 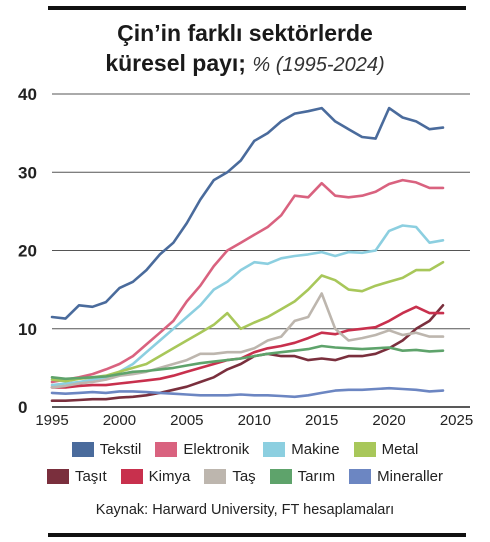 I want to click on y-tick-label: 10, so click(x=27, y=329).